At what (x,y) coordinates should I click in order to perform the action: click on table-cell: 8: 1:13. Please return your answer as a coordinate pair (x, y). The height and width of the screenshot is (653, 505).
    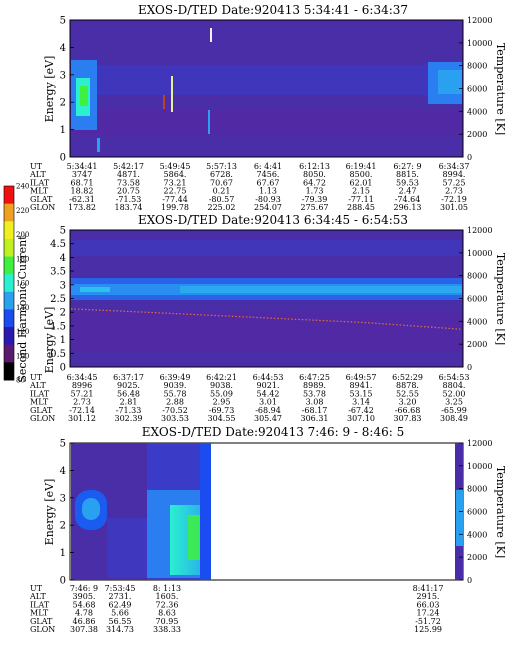
    Looking at the image, I should click on (167, 588).